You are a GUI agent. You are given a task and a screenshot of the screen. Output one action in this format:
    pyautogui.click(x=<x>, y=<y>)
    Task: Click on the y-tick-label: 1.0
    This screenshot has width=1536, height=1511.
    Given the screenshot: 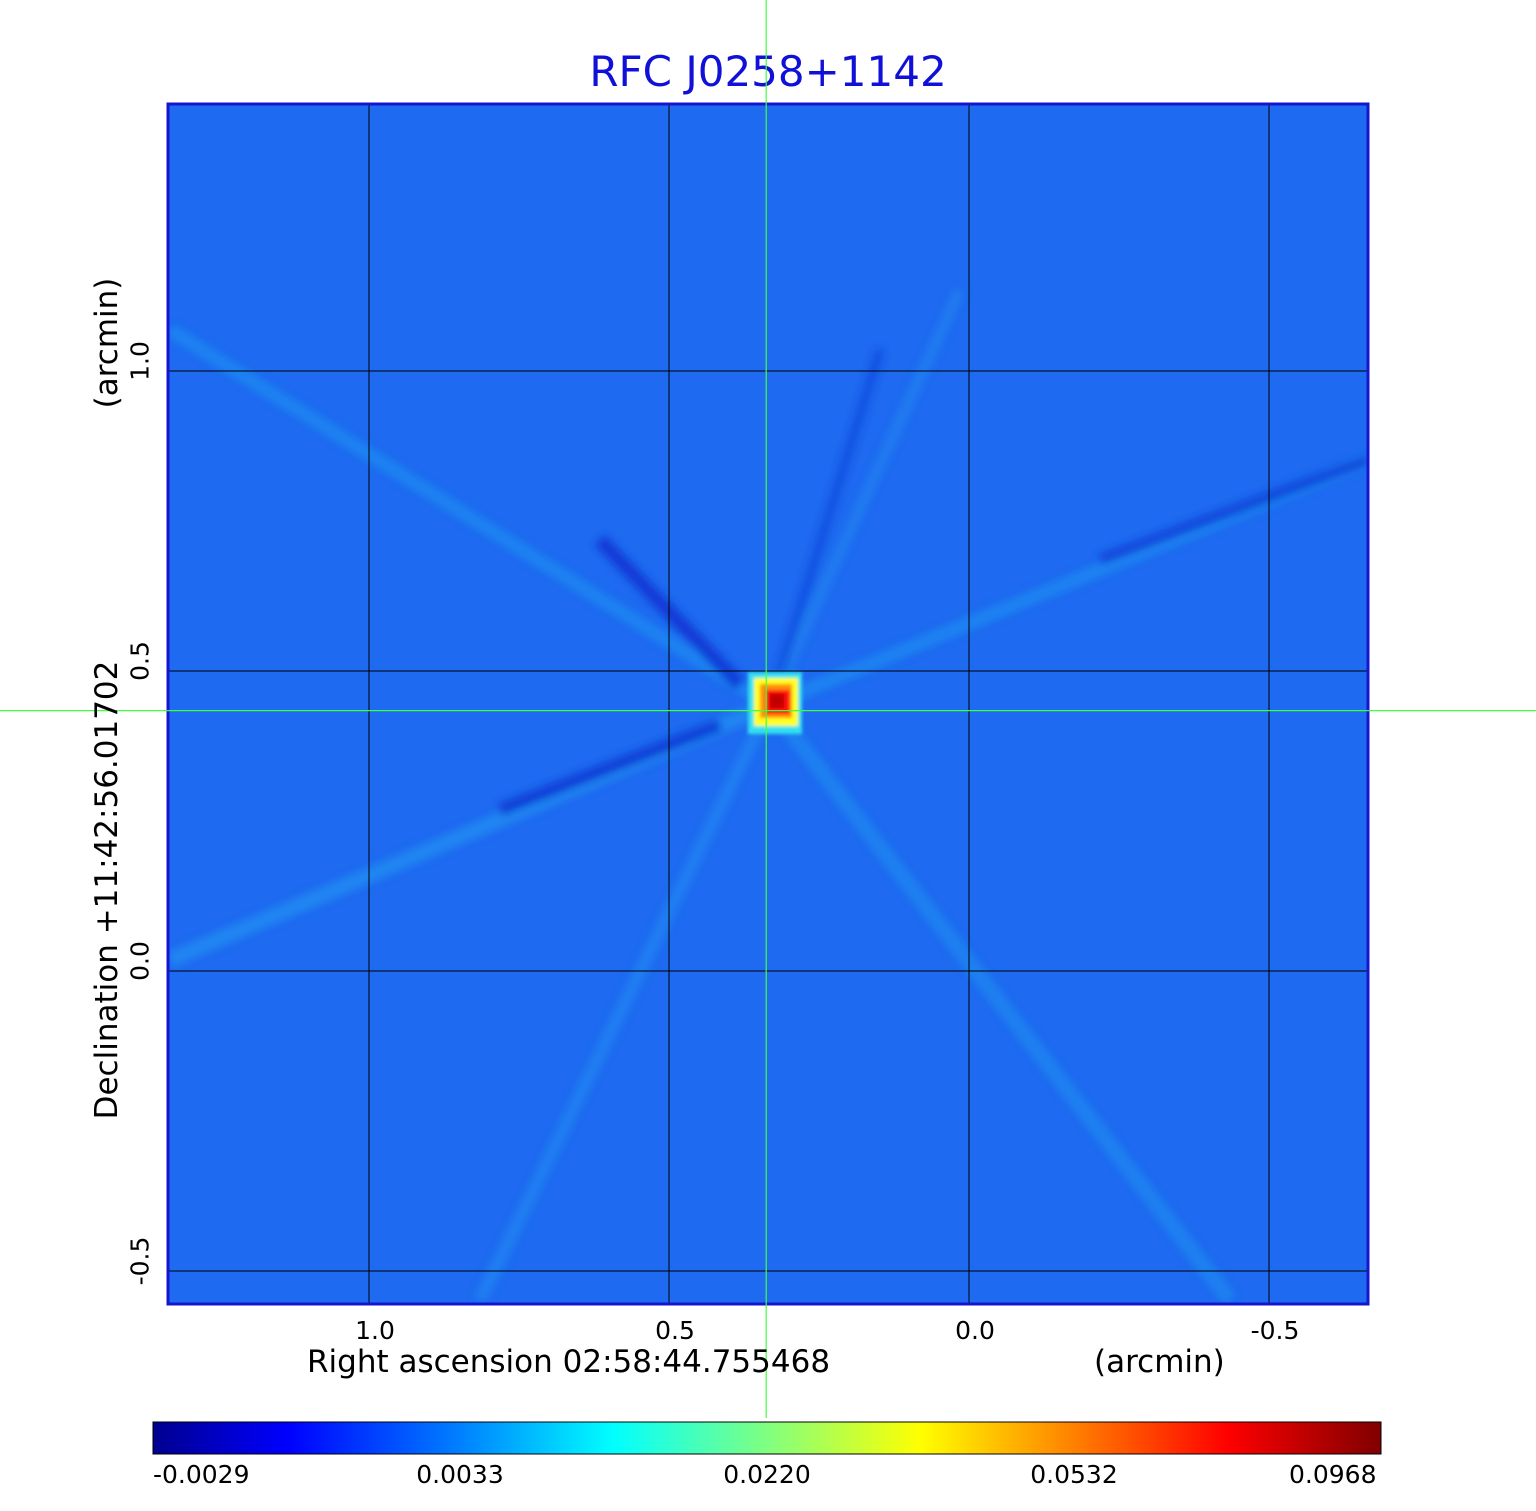 What is the action you would take?
    pyautogui.click(x=140, y=361)
    